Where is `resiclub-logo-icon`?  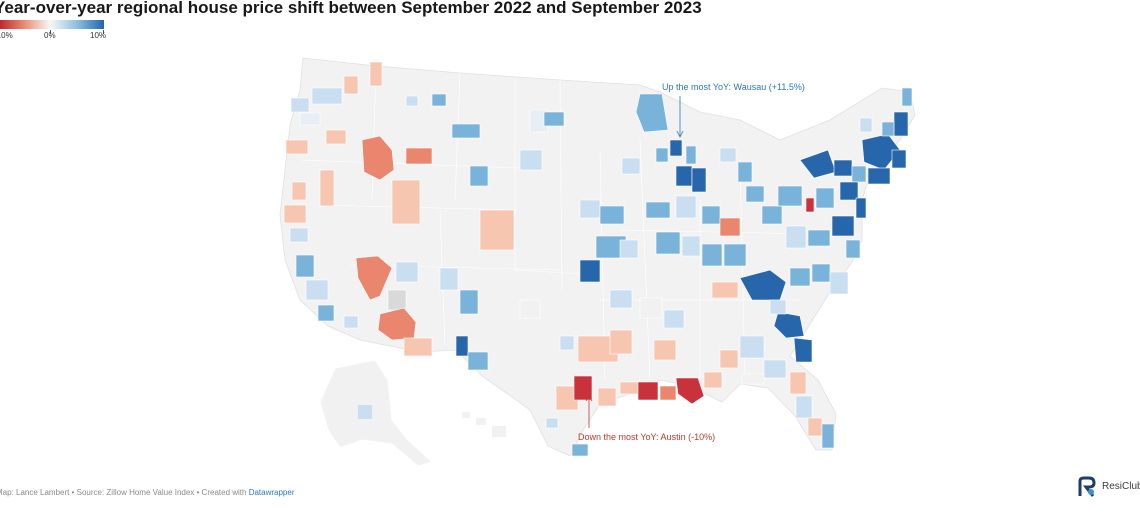 resiclub-logo-icon is located at coordinates (1087, 486).